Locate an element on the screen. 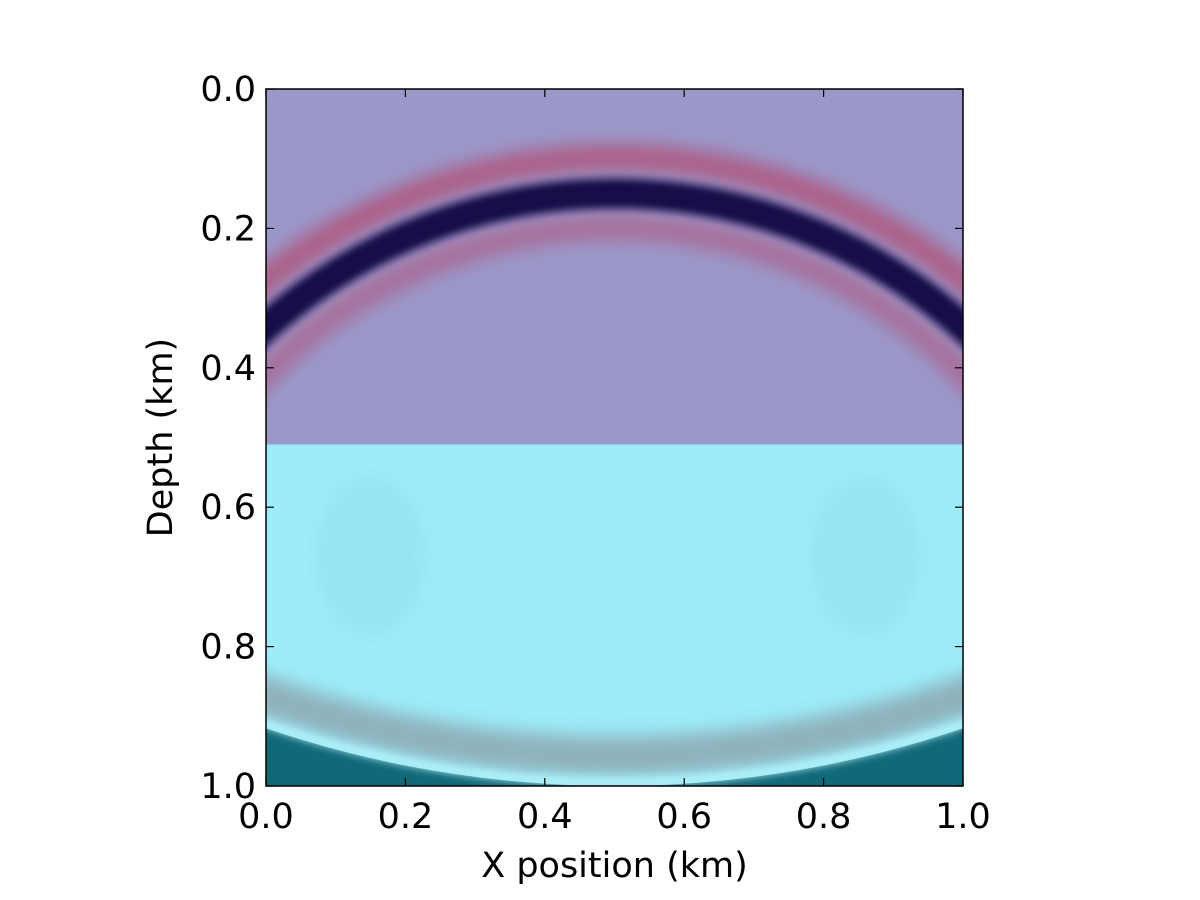 The image size is (1200, 900). x-tick-label: 0.2 is located at coordinates (406, 817).